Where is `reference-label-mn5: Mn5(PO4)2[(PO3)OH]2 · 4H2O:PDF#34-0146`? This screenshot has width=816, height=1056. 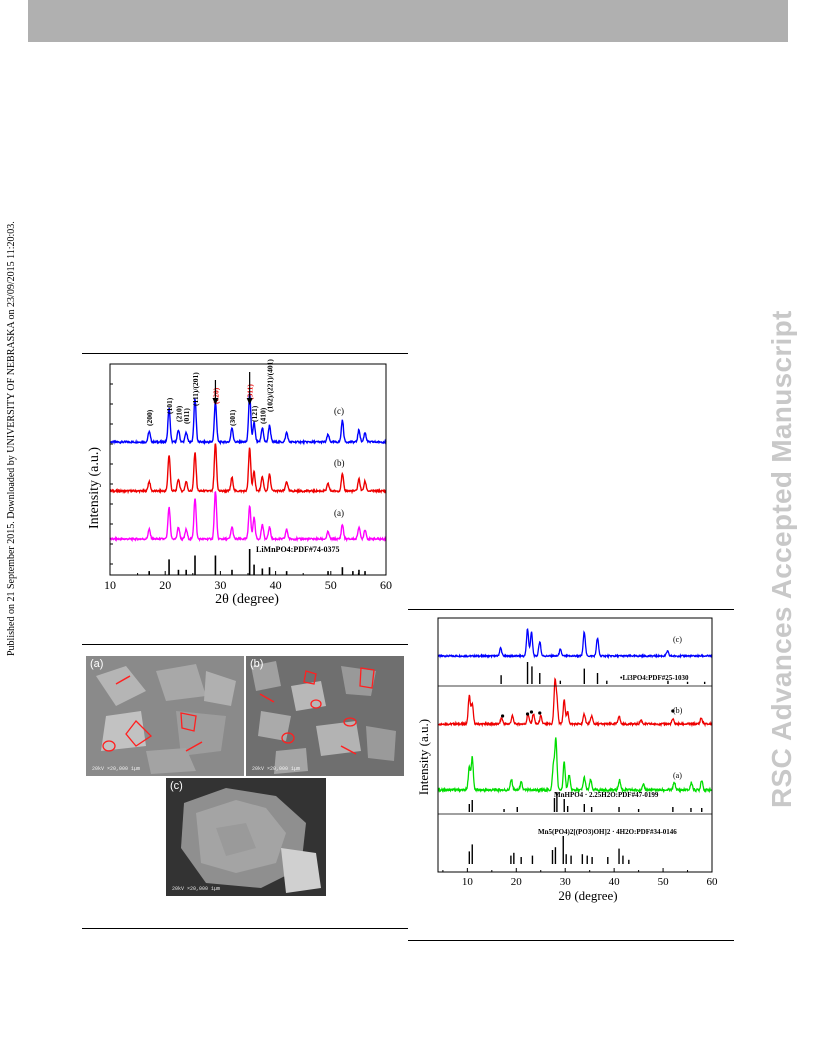
reference-label-mn5: Mn5(PO4)2[(PO3)OH]2 · 4H2O:PDF#34-0146 is located at coordinates (607, 832).